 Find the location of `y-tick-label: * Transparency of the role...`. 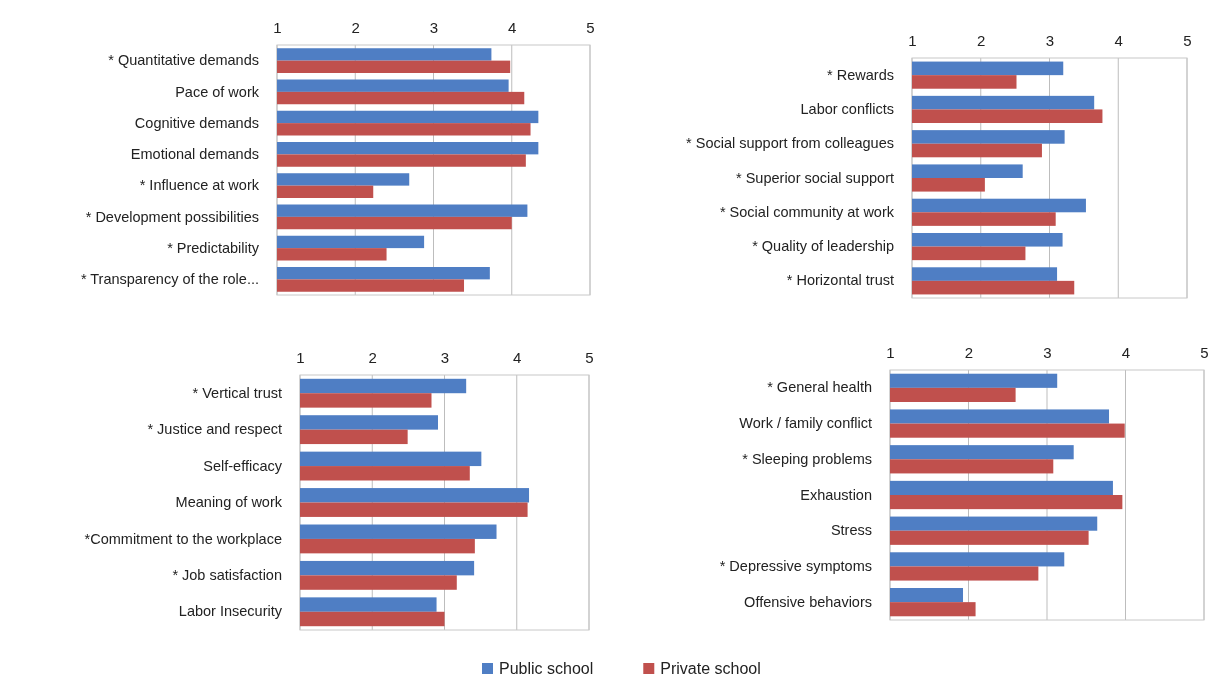

y-tick-label: * Transparency of the role... is located at coordinates (169, 279).